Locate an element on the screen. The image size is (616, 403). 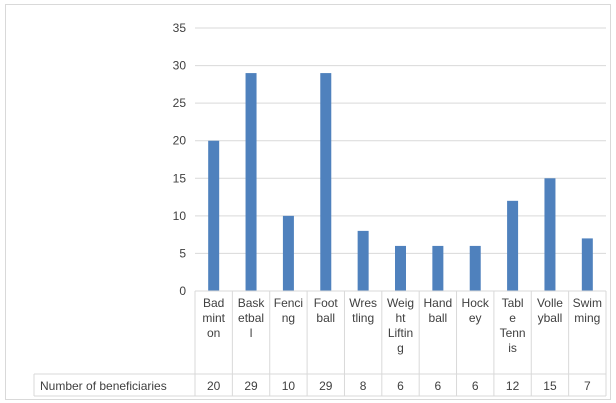
data-value-label: 15 is located at coordinates (550, 386).